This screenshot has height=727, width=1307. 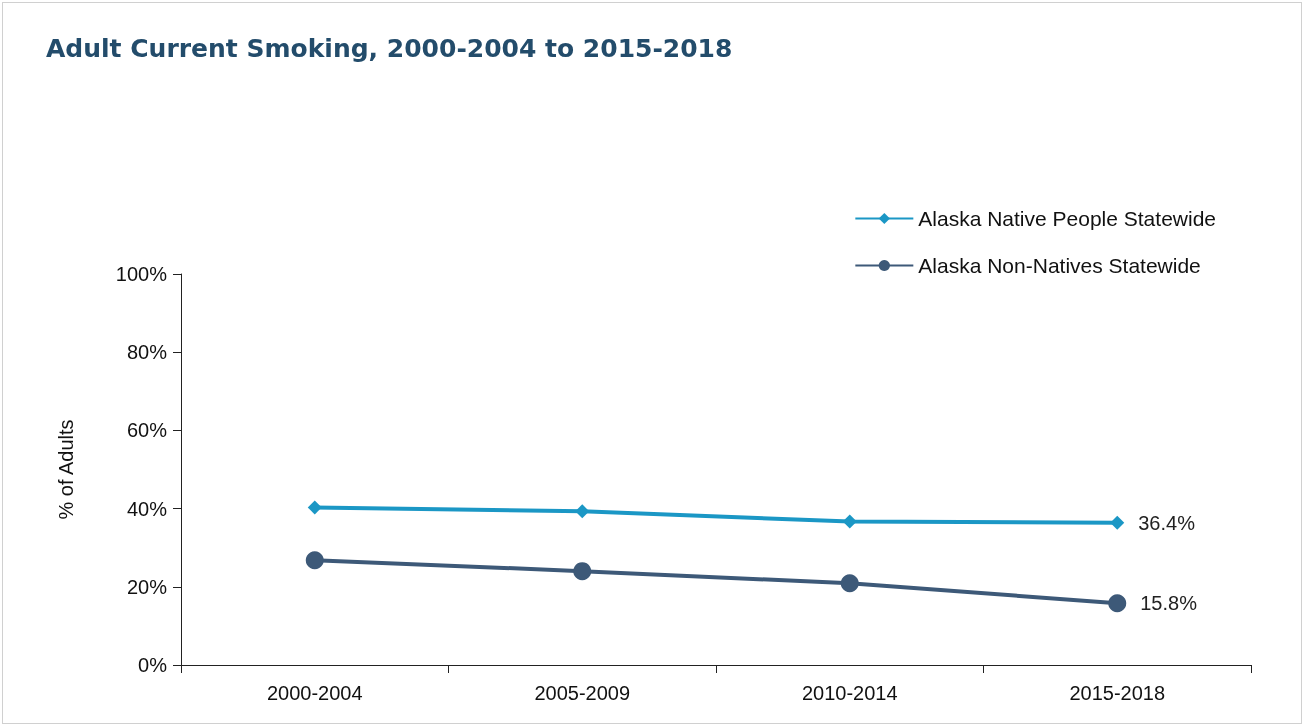 I want to click on chart-title: Adult Current Smoking, 2000-2004 to 2015-2018, so click(x=389, y=48).